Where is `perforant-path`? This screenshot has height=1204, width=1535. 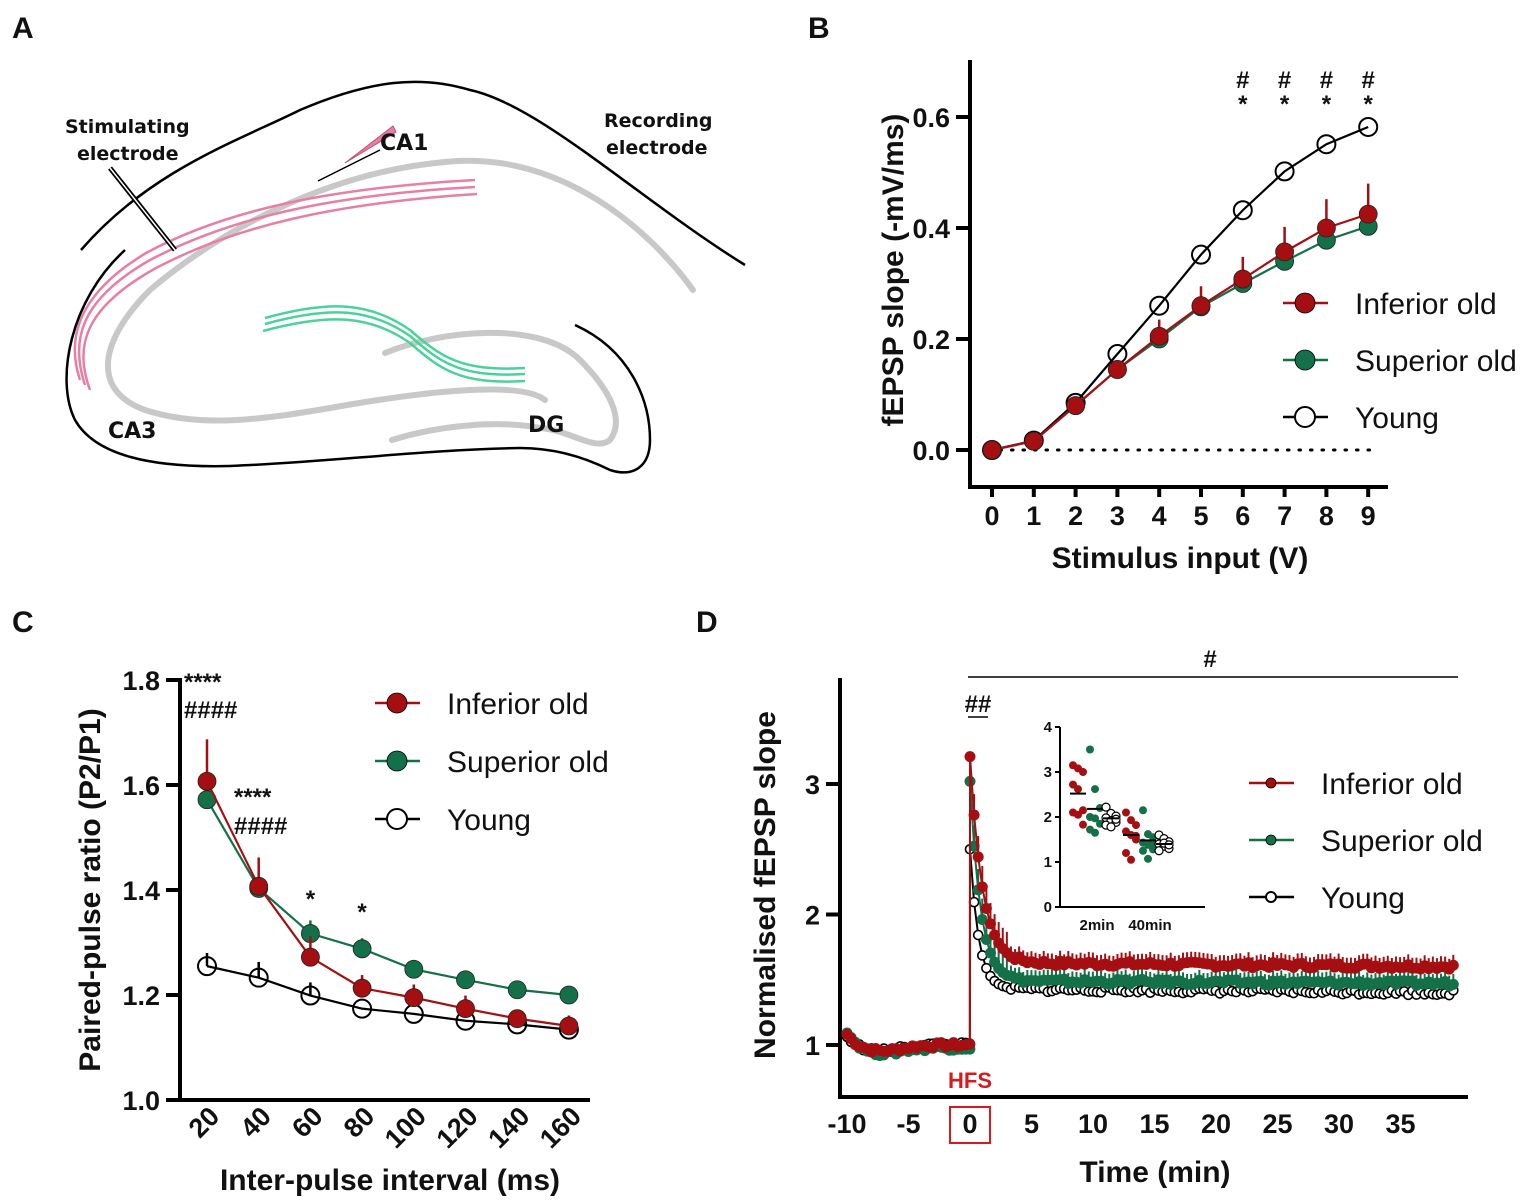 perforant-path is located at coordinates (394, 344).